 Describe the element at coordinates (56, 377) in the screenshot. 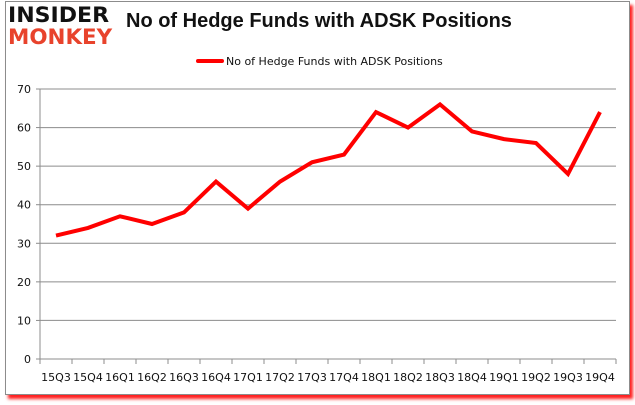

I see `x-tick-label: 15Q3` at that location.